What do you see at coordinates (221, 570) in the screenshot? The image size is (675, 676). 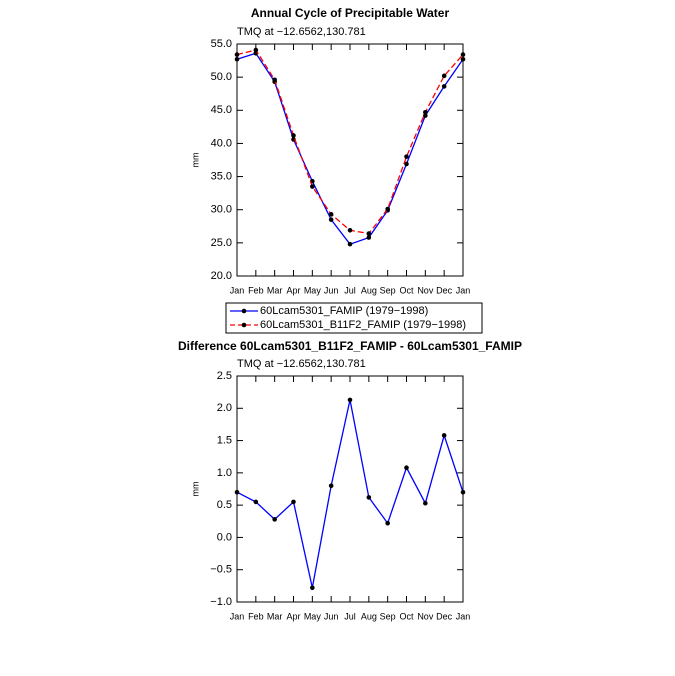 I see `y-tick-label: −0.5` at bounding box center [221, 570].